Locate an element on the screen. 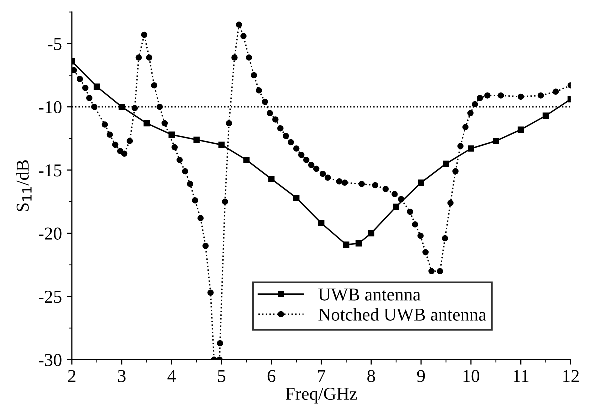 This screenshot has height=409, width=601. y-tick-label: -5 is located at coordinates (55, 44).